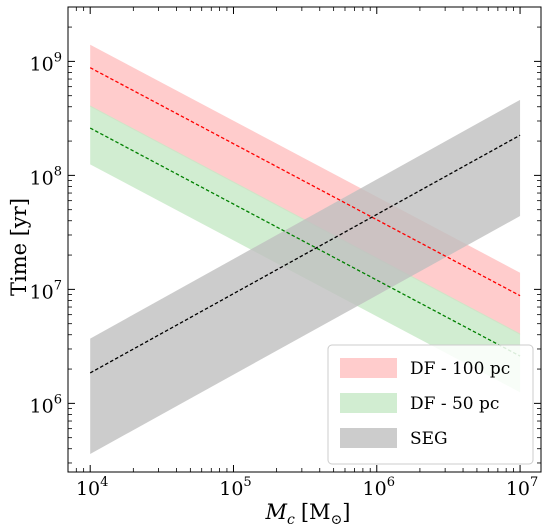  Describe the element at coordinates (46, 176) in the screenshot. I see `y-tick-label: 10⁸` at that location.